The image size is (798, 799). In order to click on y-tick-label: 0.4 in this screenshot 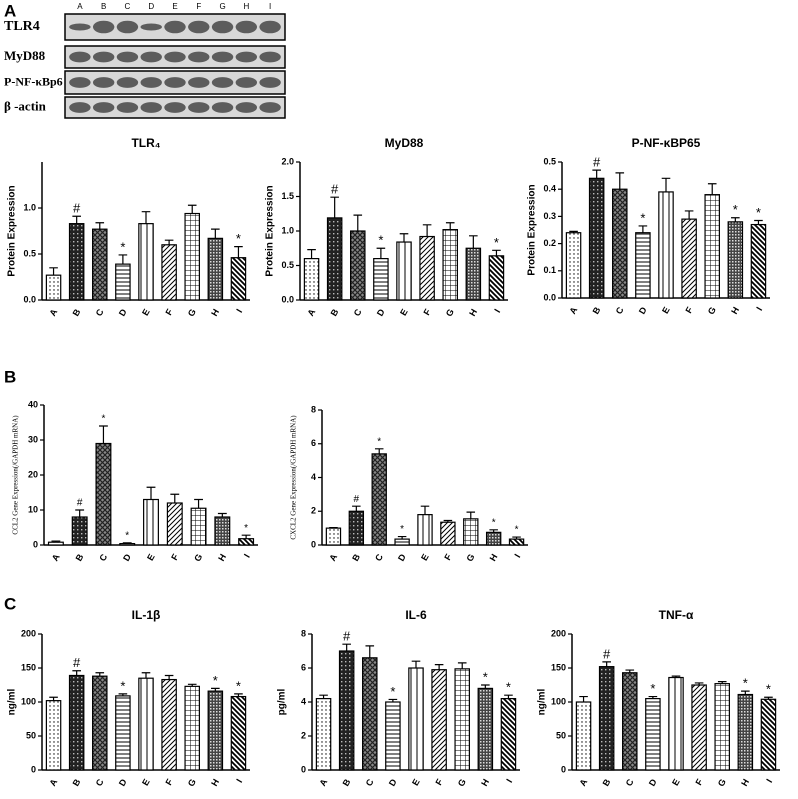, I will do `click(549, 189)`.